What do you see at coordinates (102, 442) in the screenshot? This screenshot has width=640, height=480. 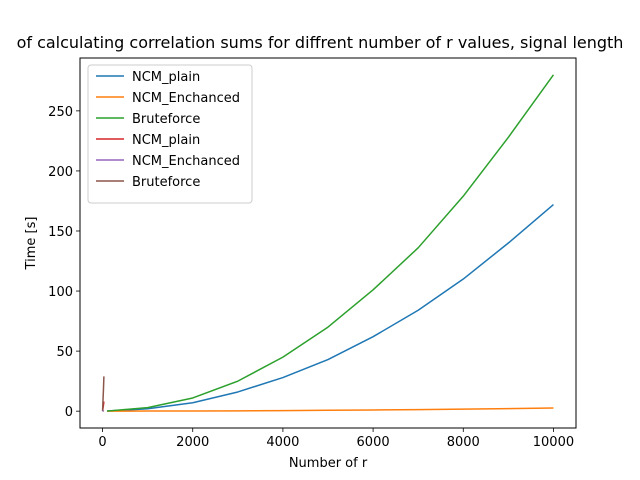 I see `x-tick-label: 0` at bounding box center [102, 442].